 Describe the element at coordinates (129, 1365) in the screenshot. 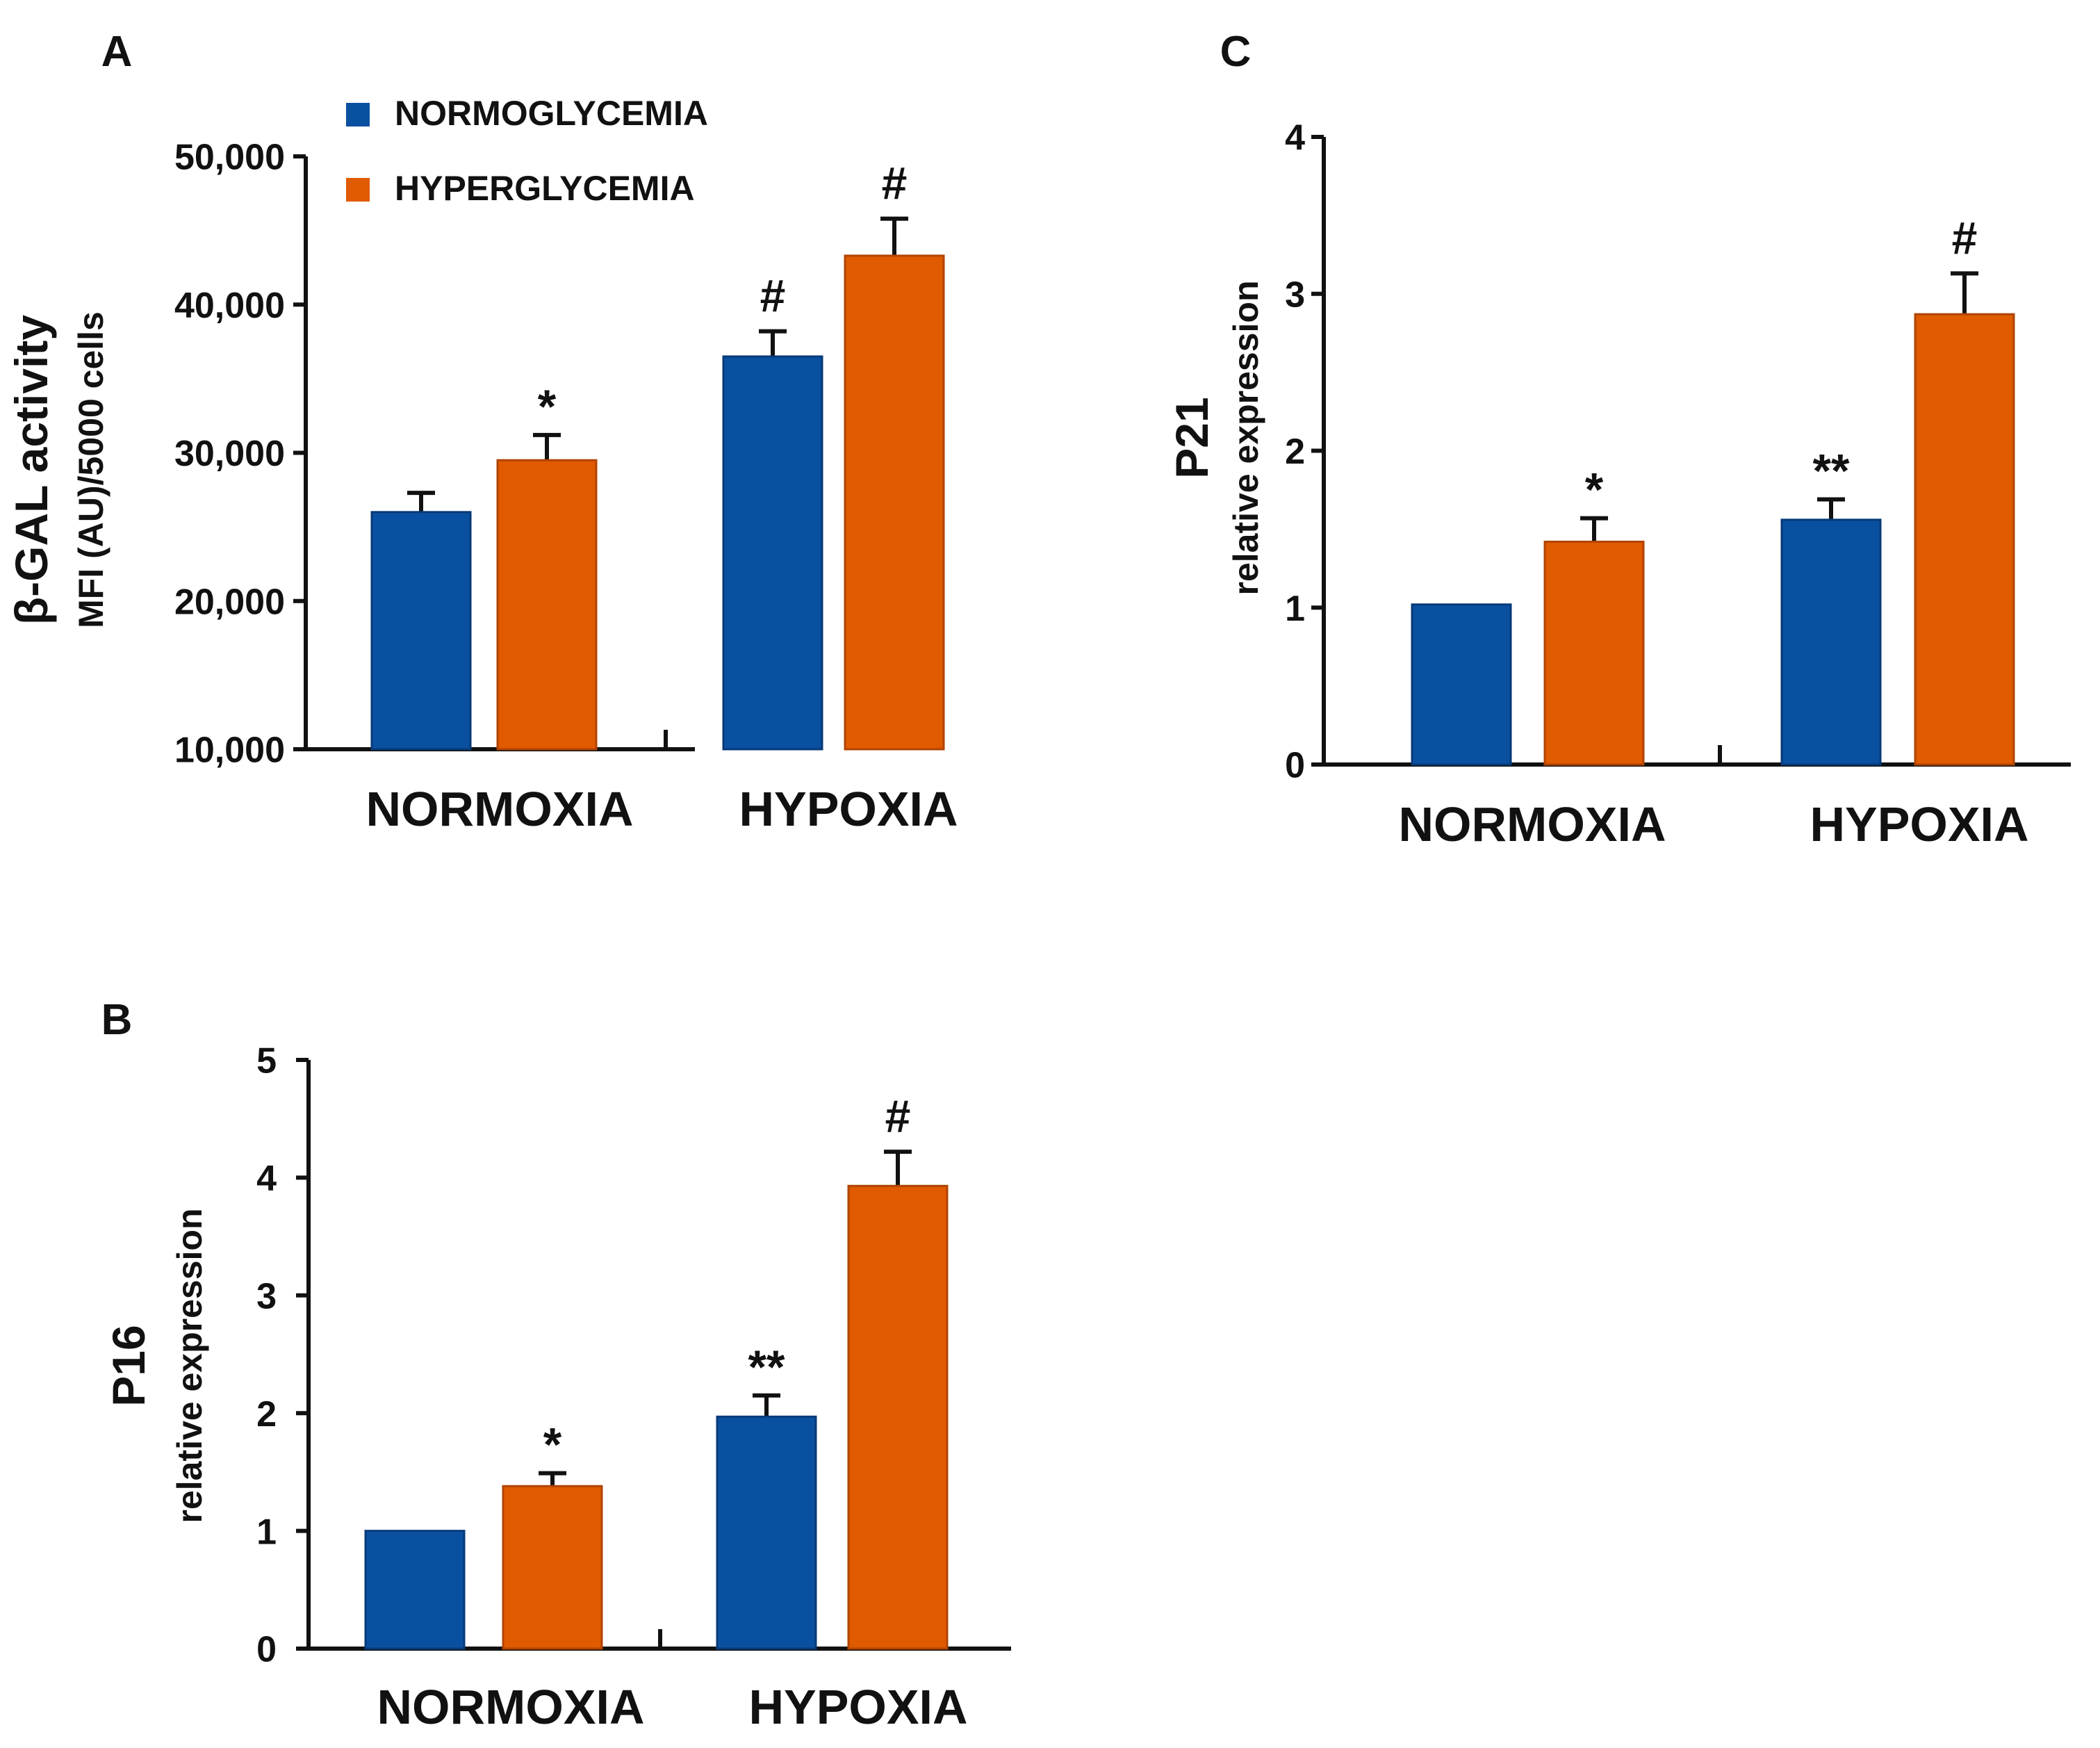

I see `y-axis-title: P16` at that location.